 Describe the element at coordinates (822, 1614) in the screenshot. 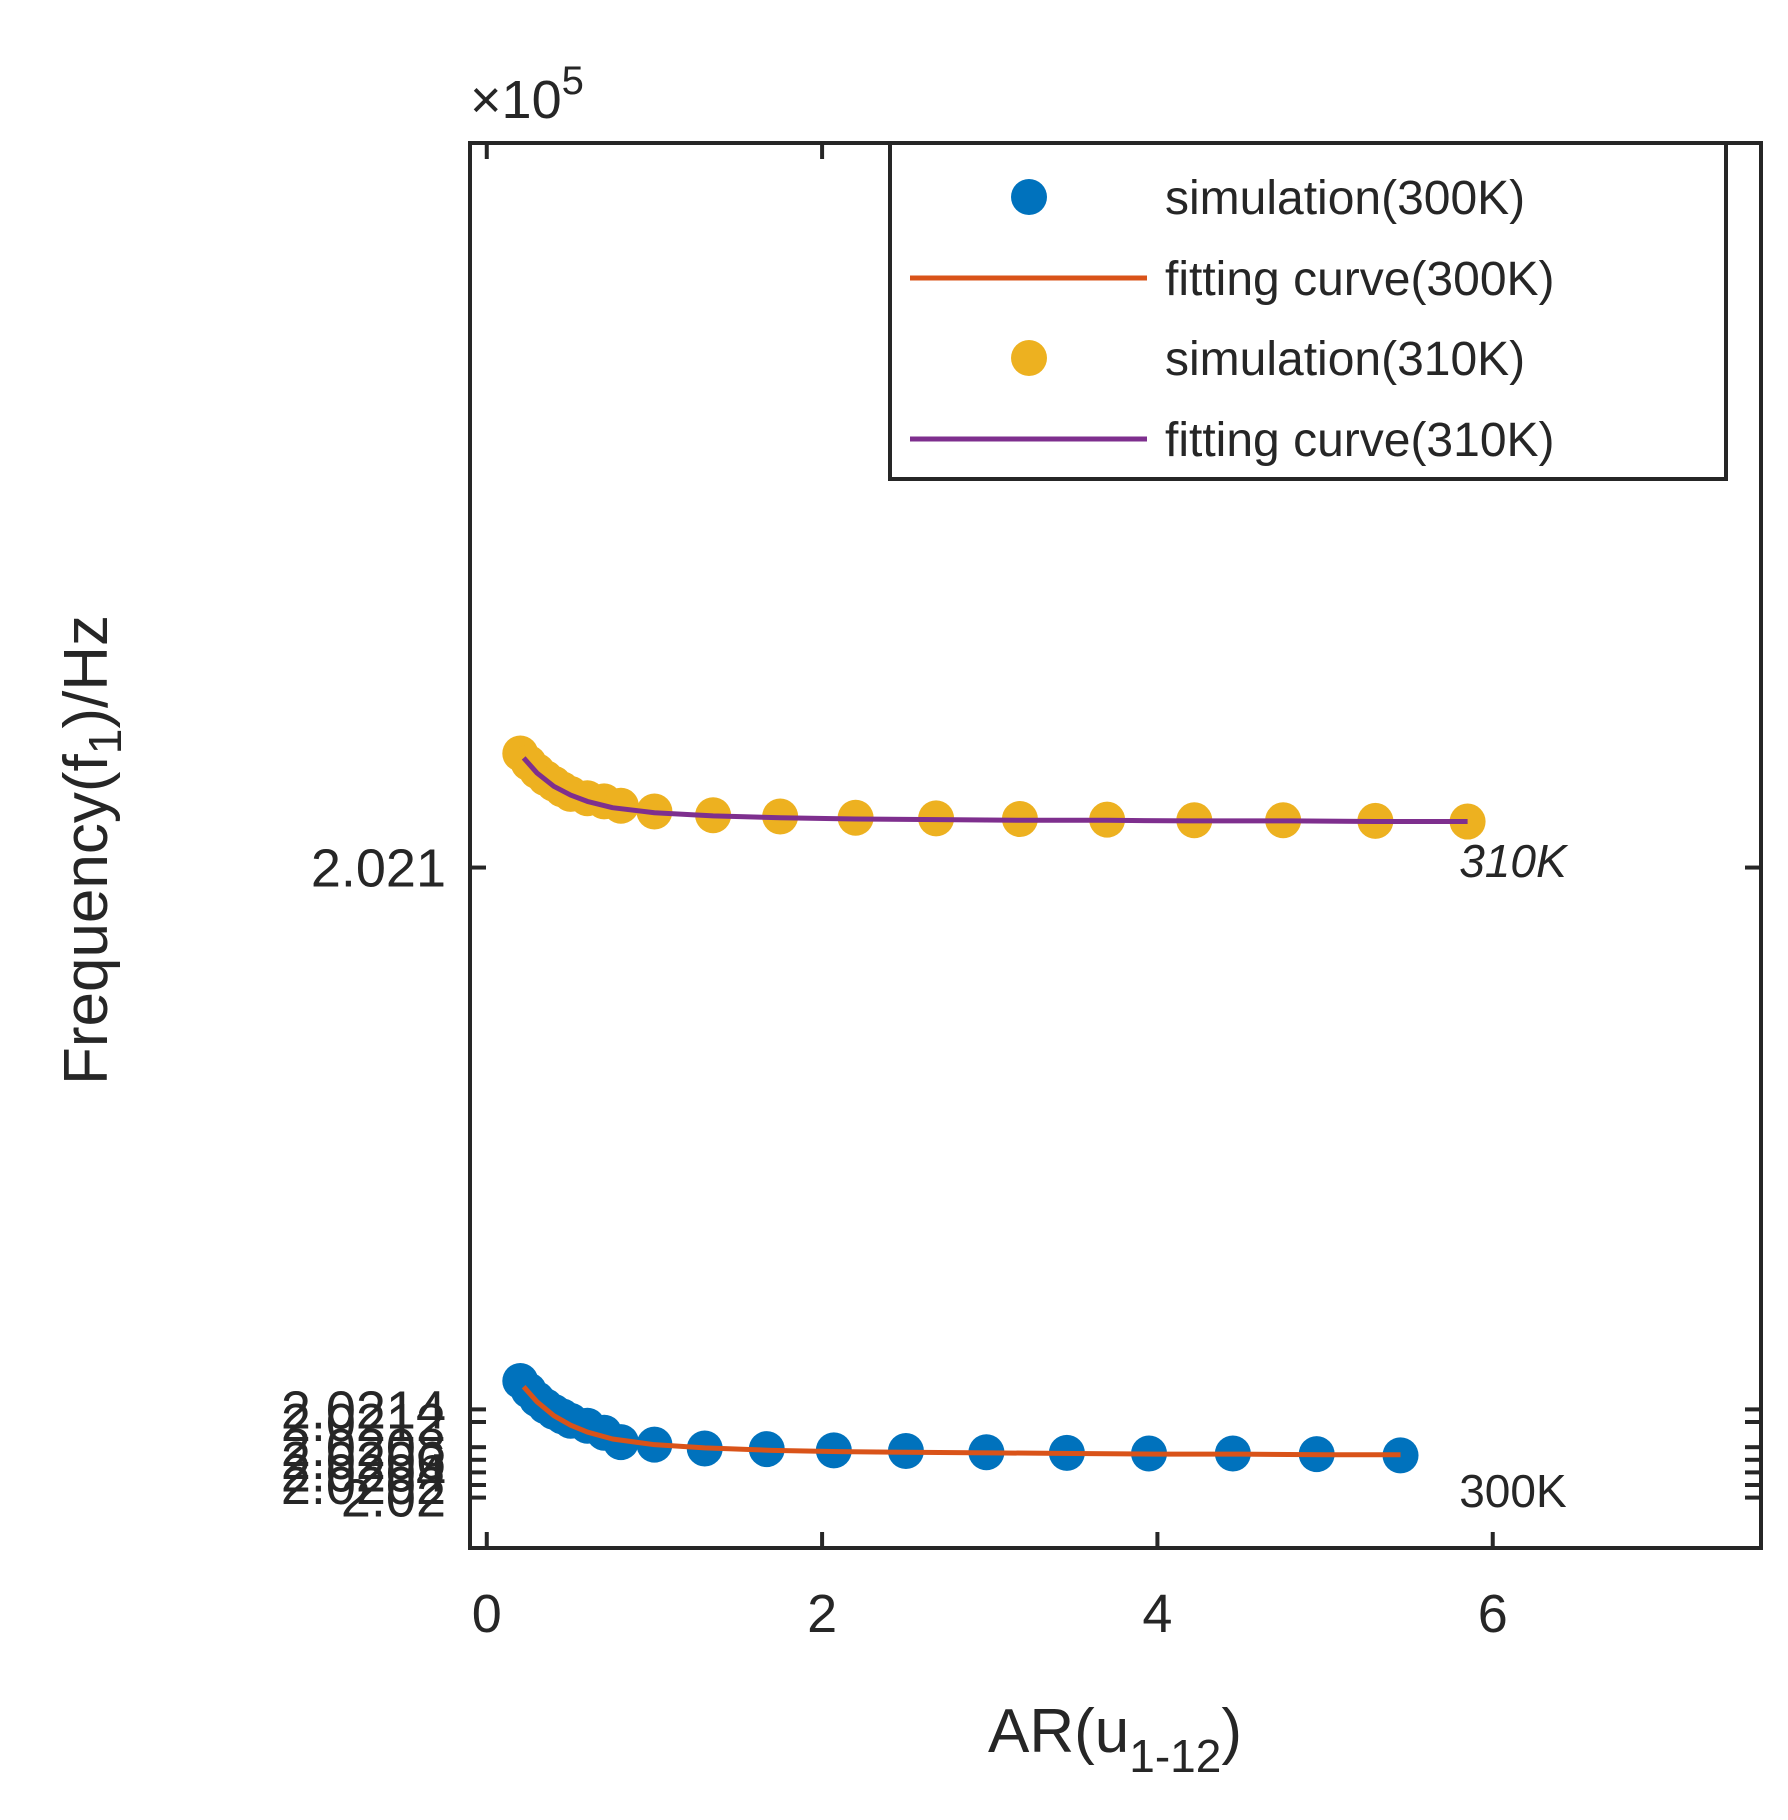

I see `x-tick-label: 2` at that location.